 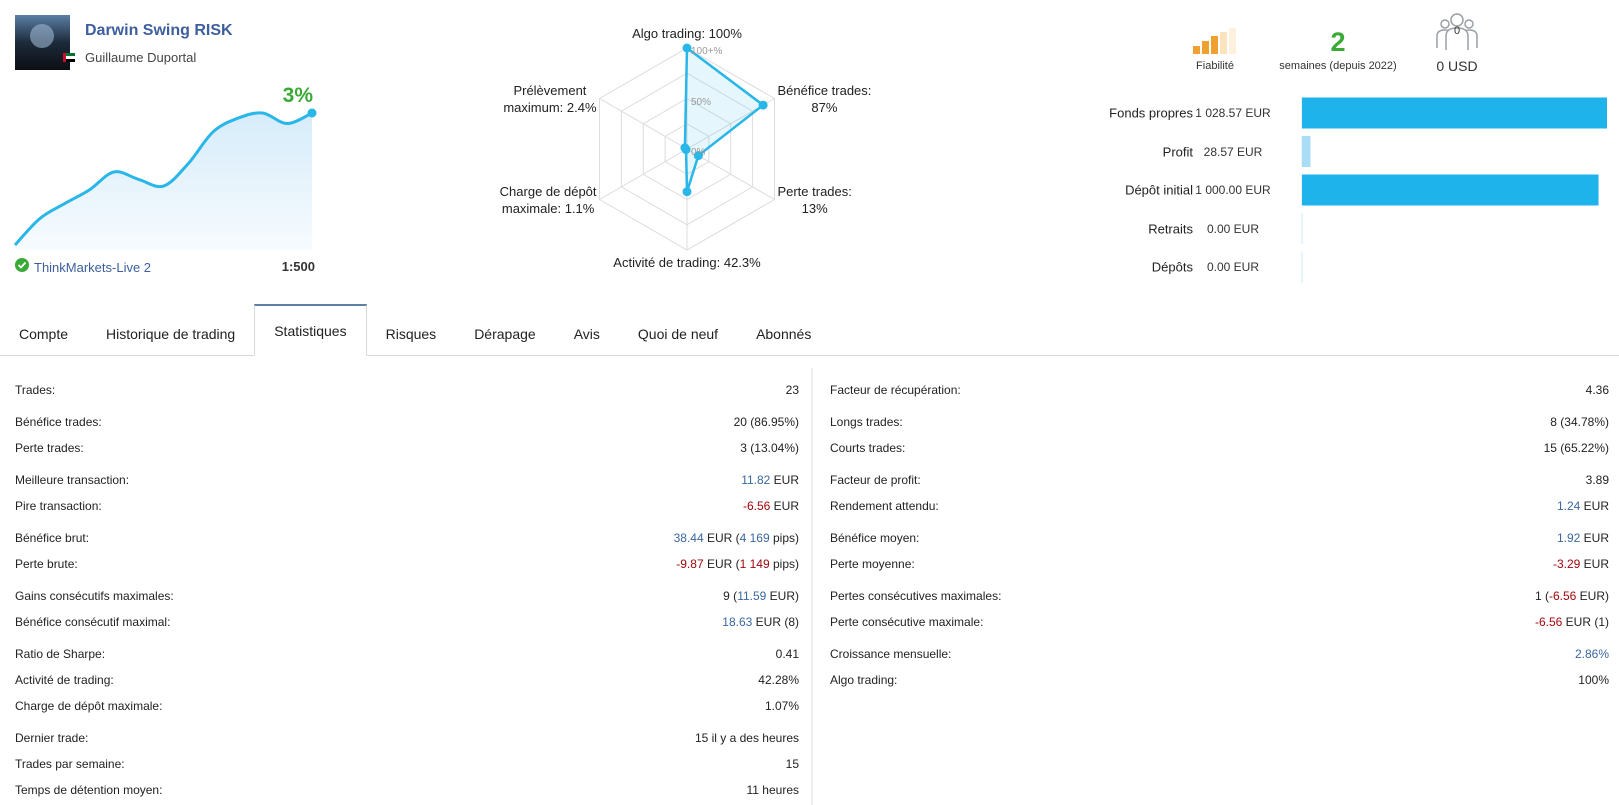 I want to click on radar-tick-label: 0%, so click(x=698, y=152).